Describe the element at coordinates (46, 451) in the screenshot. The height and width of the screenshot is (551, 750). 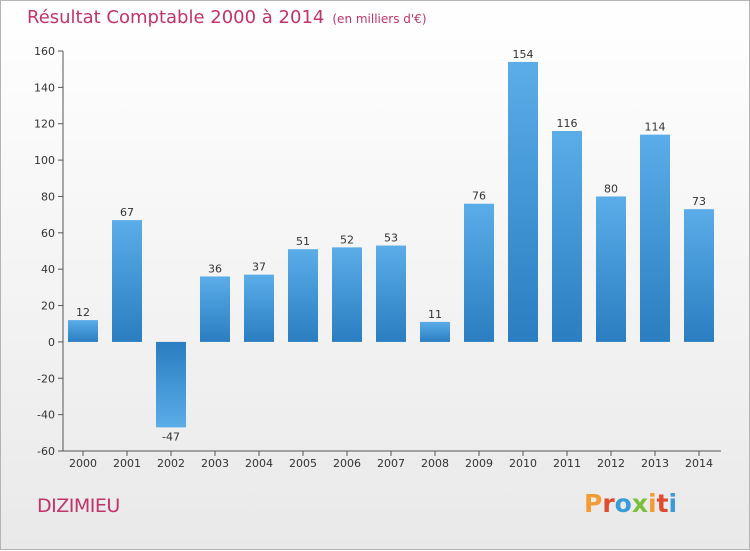
I see `y-tick-label: -60` at that location.